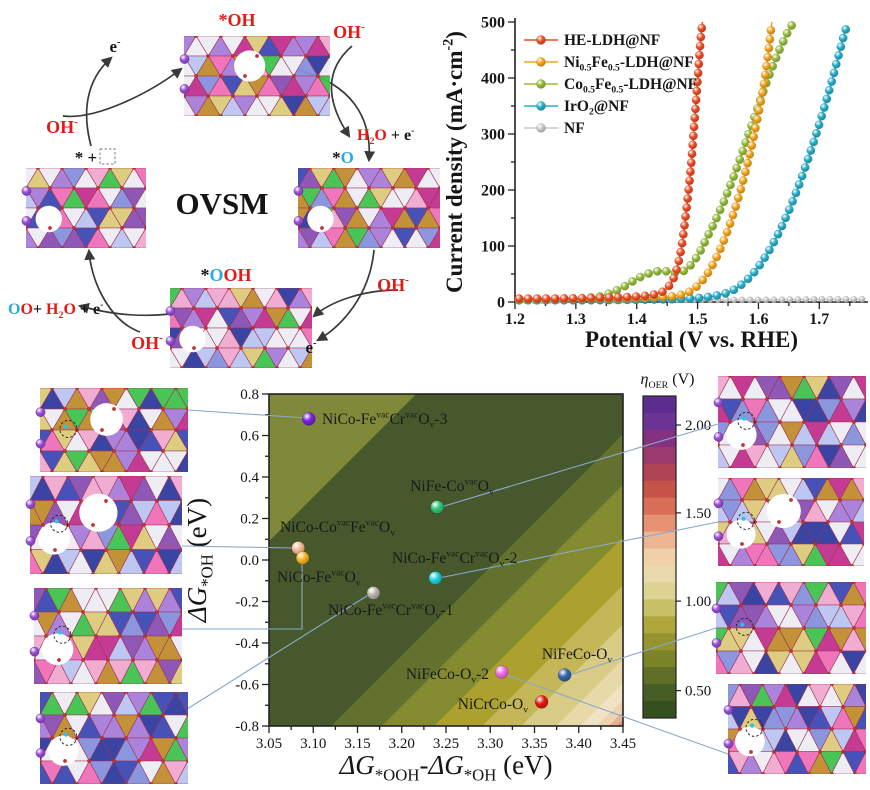 The image size is (870, 790). What do you see at coordinates (390, 604) in the screenshot?
I see `scatter-point-NiCo-Fe-vac-Cr-vac-Ov-1: NiCo-FevacCrvacOv-1` at bounding box center [390, 604].